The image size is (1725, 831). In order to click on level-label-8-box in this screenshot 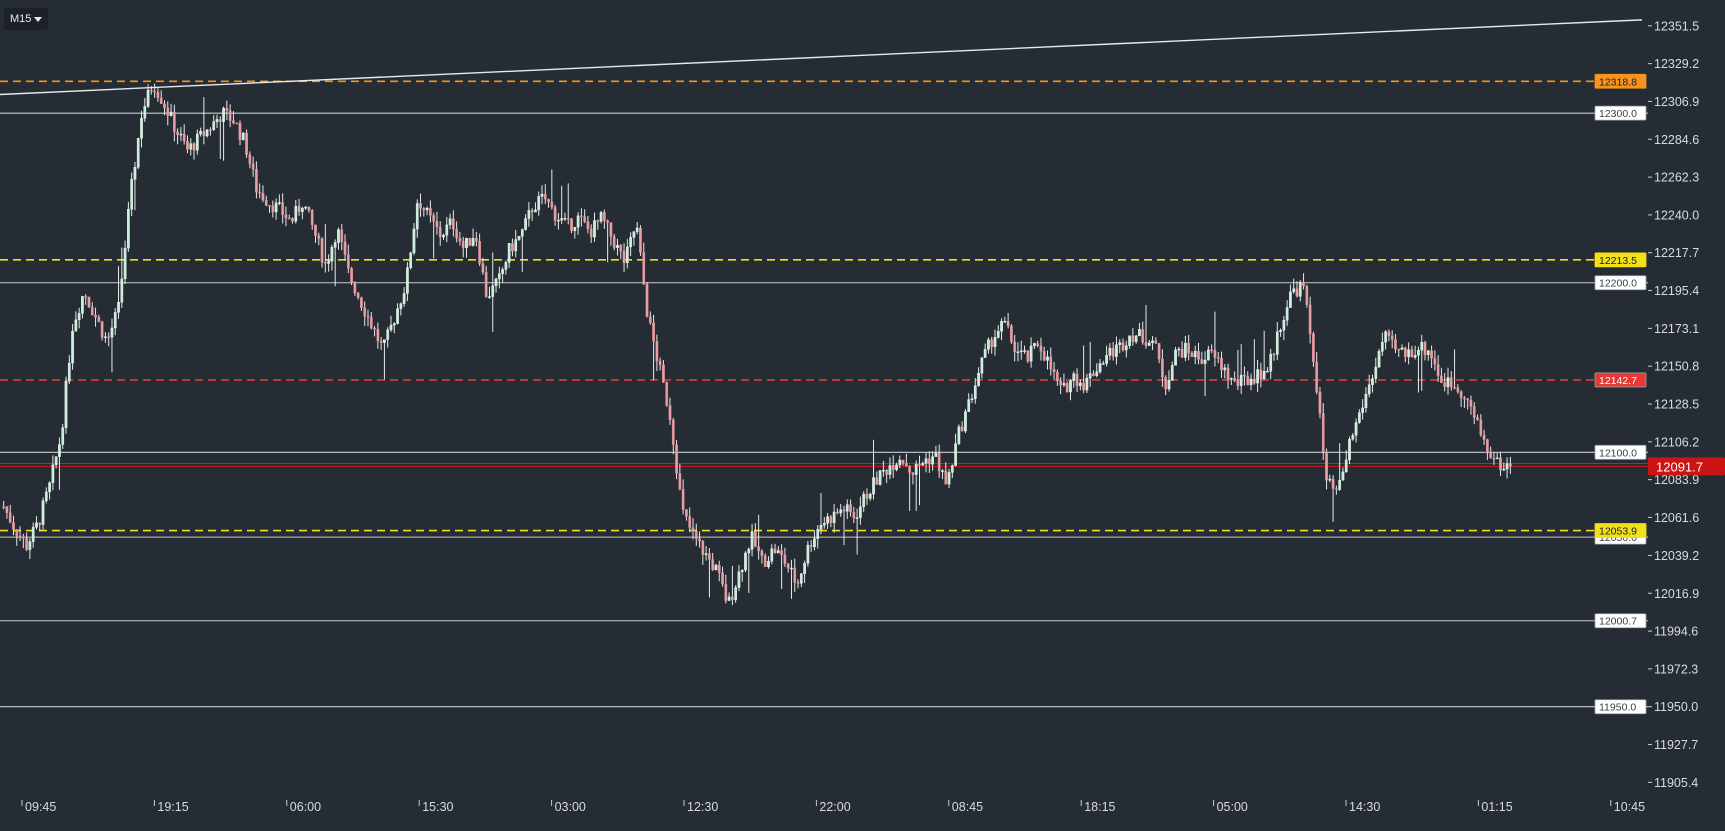, I will do `click(1620, 621)`.